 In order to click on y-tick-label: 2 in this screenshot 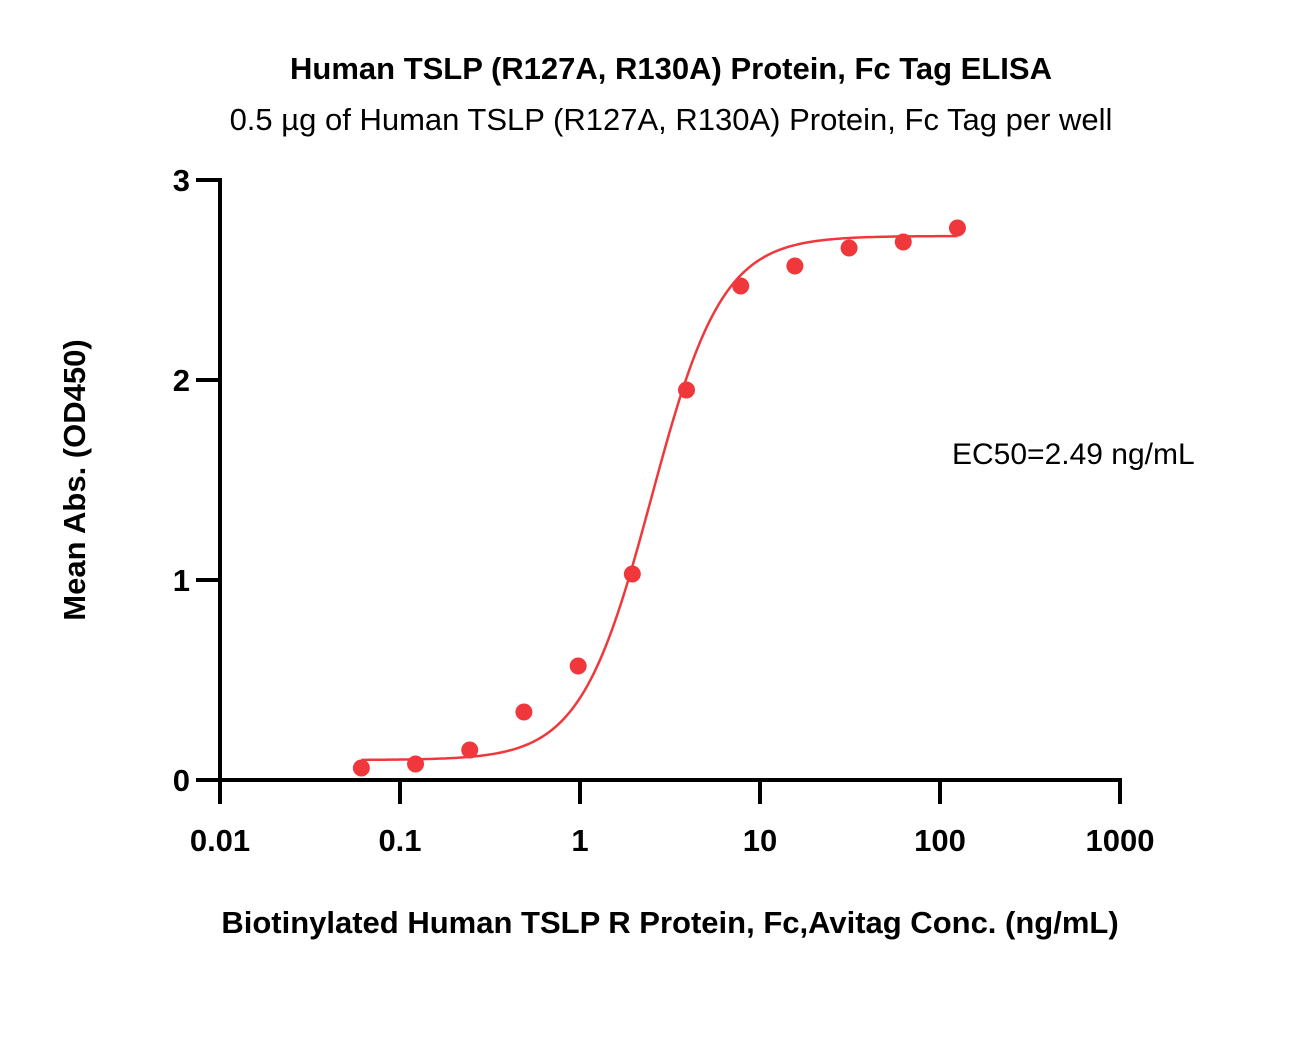, I will do `click(181, 380)`.